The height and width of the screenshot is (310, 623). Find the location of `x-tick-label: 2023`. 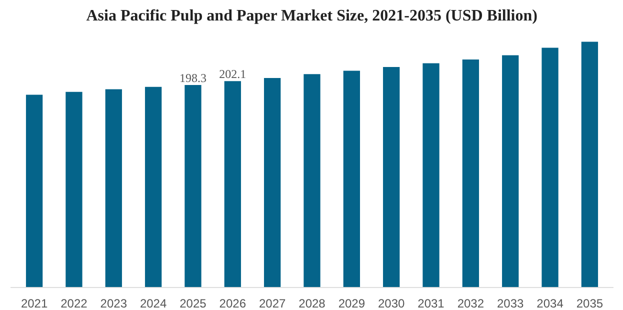

x-tick-label: 2023 is located at coordinates (114, 303).